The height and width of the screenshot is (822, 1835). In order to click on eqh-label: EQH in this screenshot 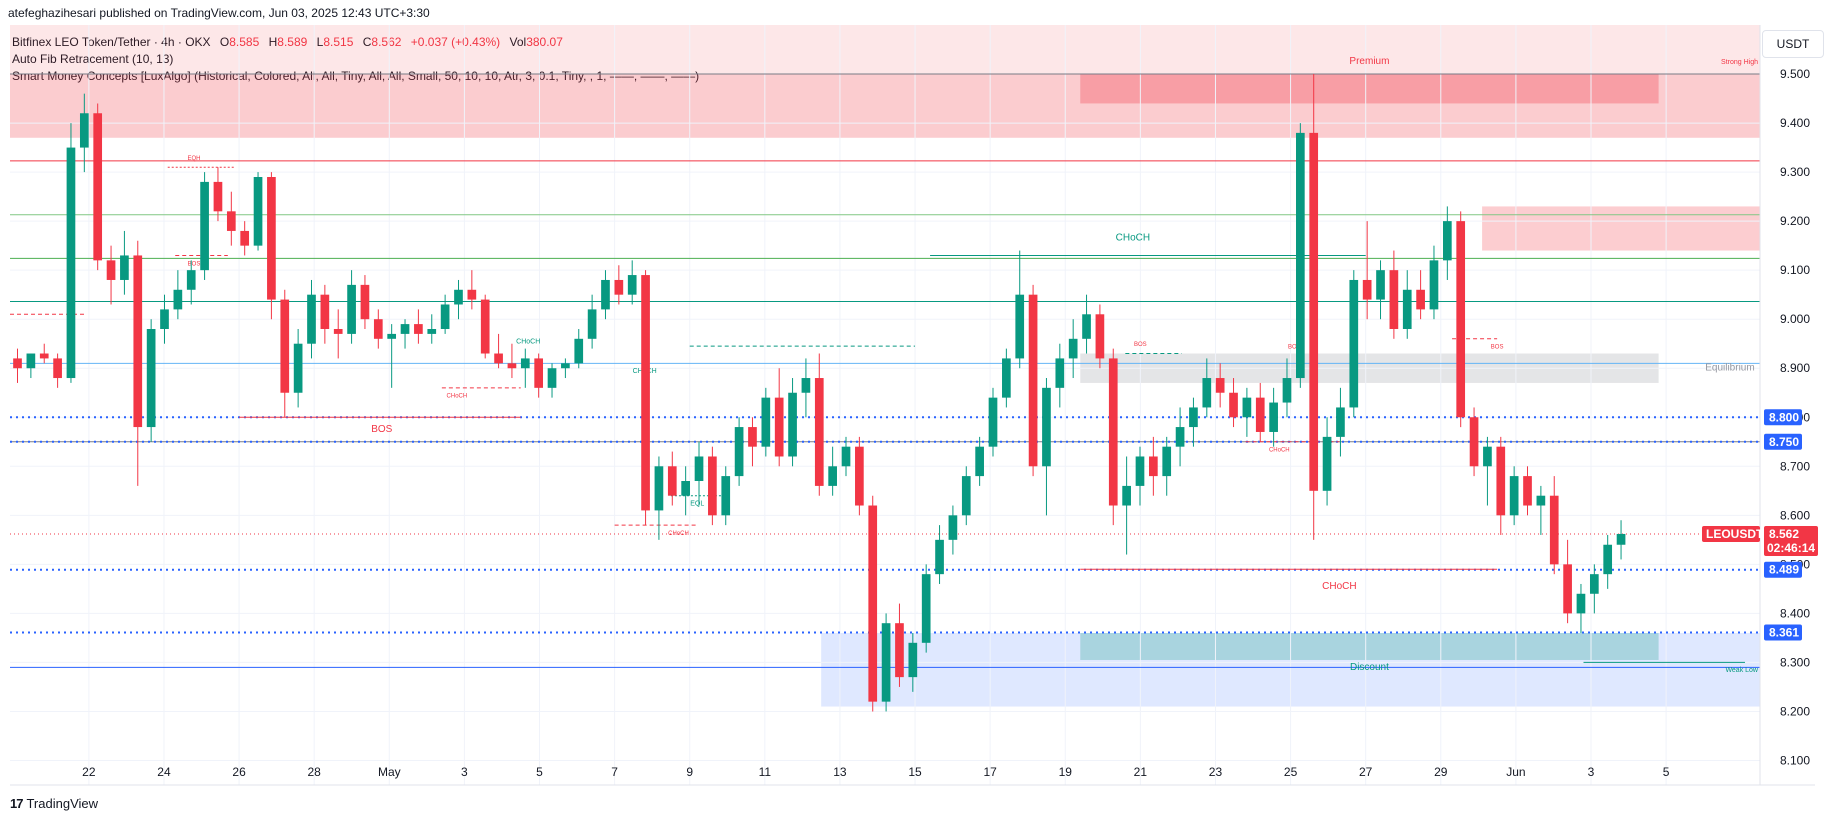, I will do `click(194, 159)`.